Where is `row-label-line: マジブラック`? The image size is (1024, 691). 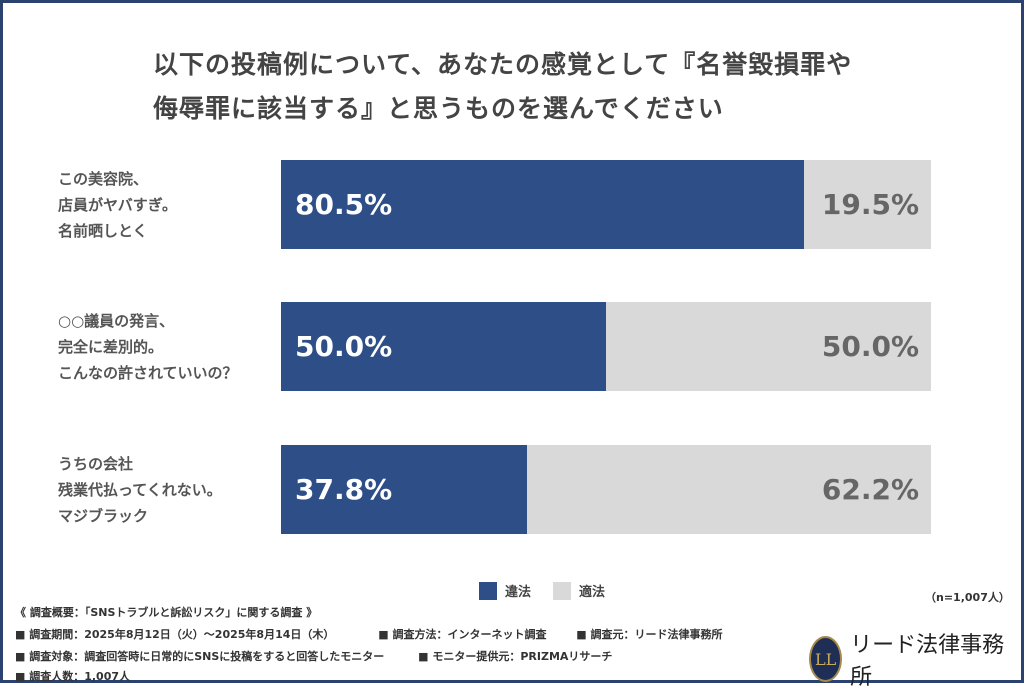
row-label-line: マジブラック is located at coordinates (103, 516).